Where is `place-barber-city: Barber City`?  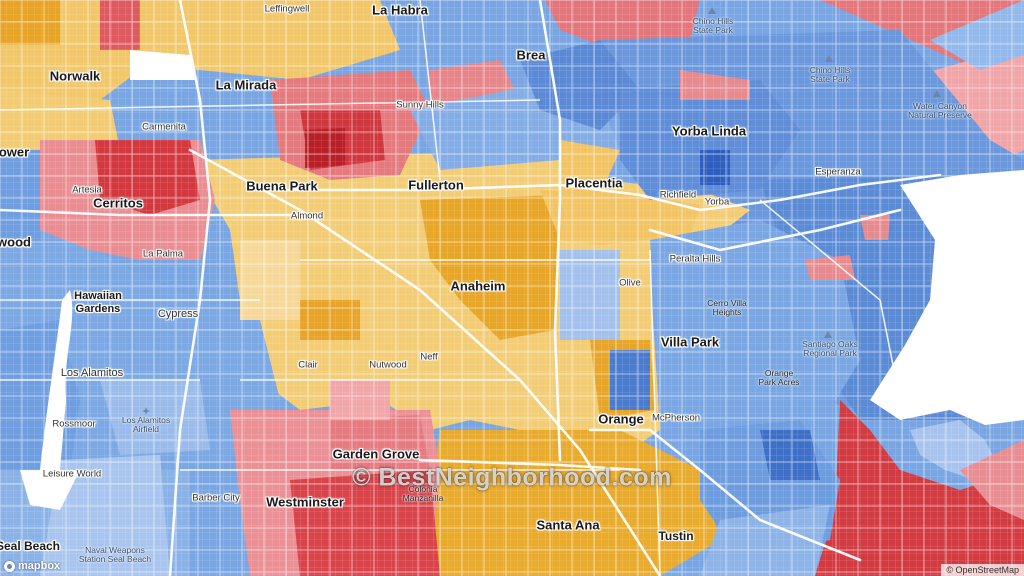
place-barber-city: Barber City is located at coordinates (216, 498).